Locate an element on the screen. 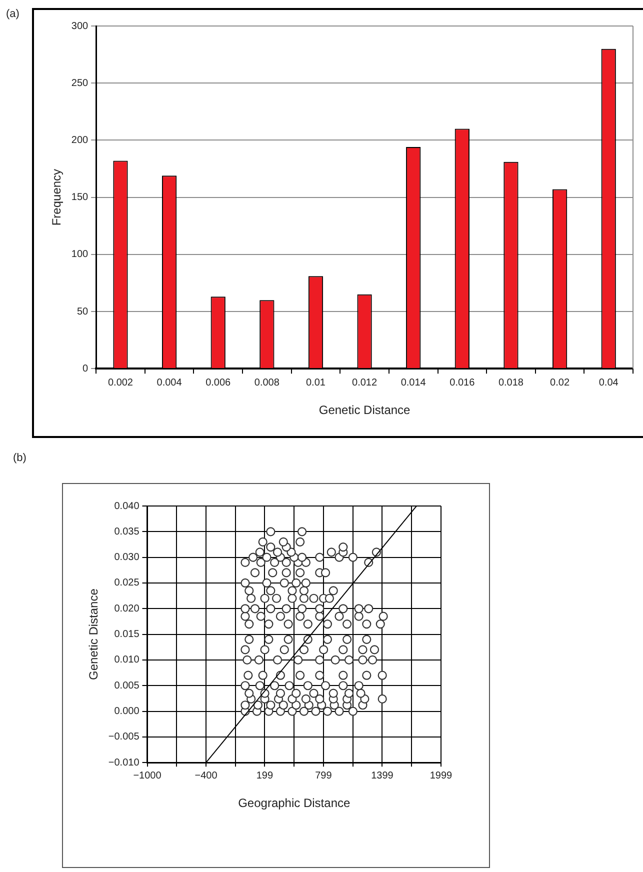  x-tick-label: 0.014 is located at coordinates (413, 382).